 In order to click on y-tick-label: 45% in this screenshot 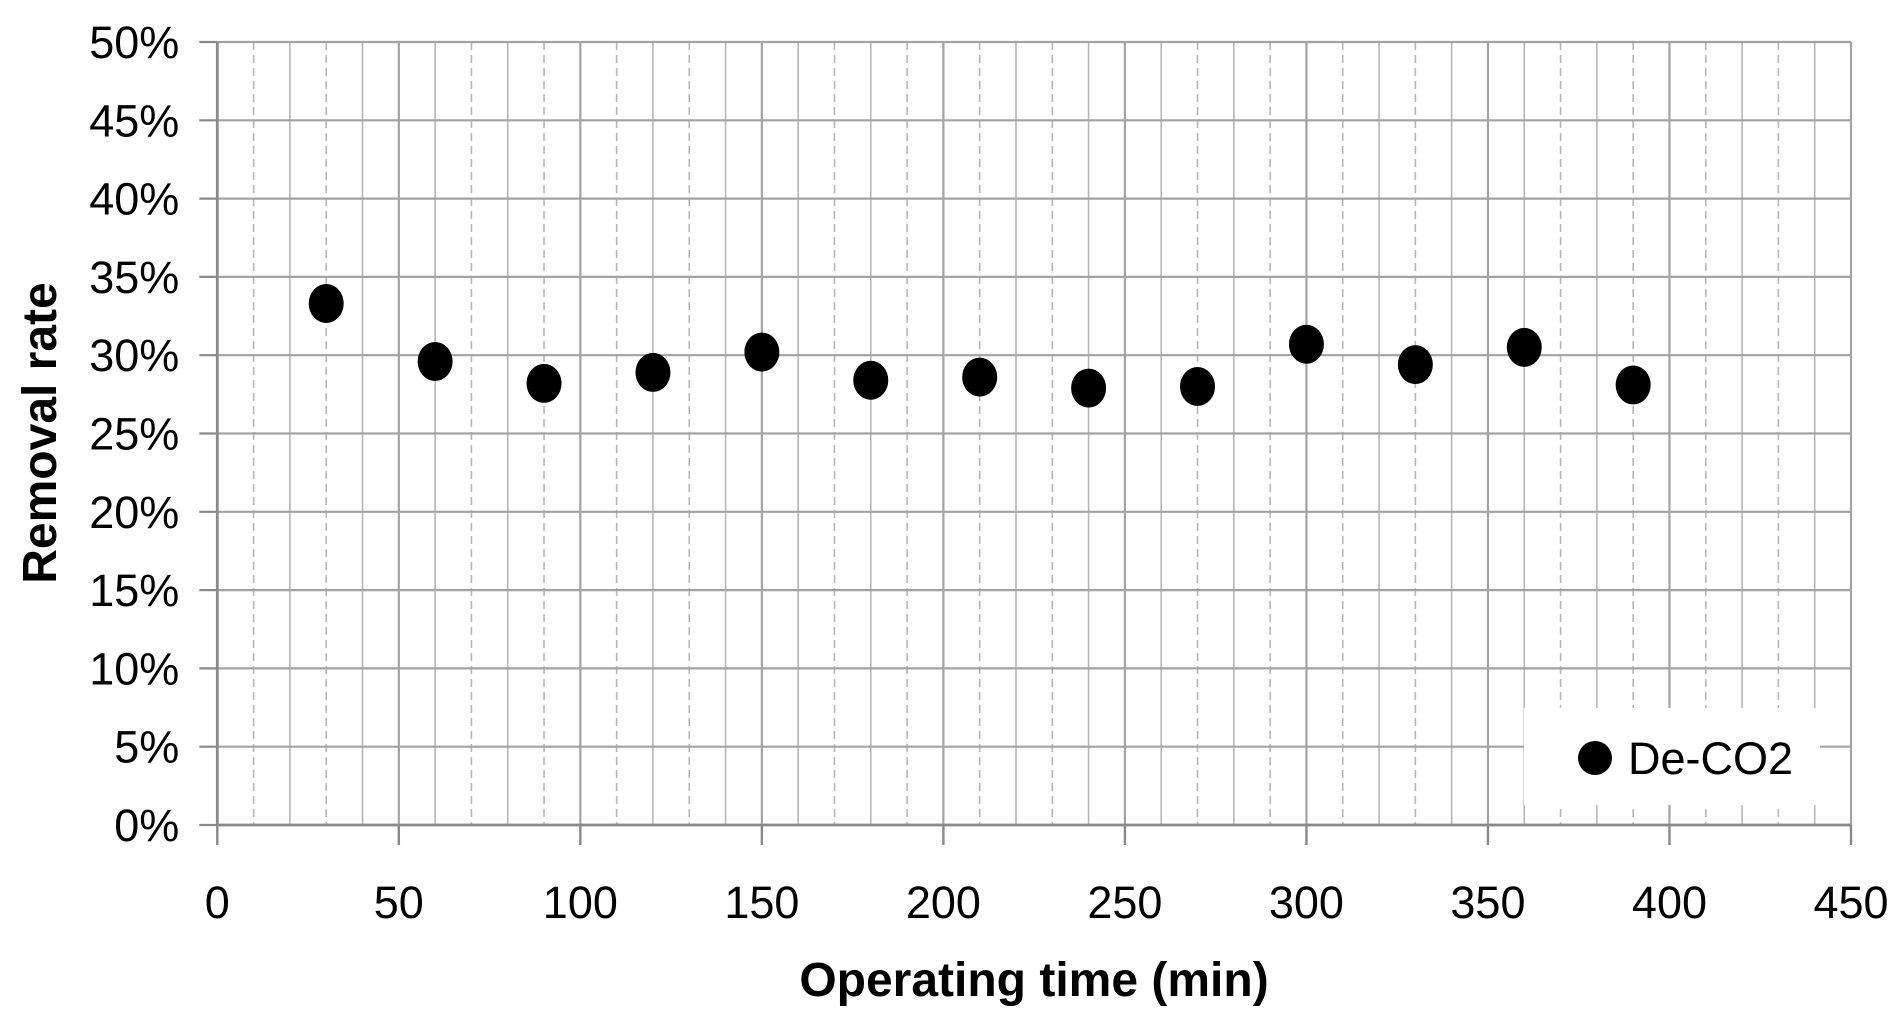, I will do `click(134, 120)`.